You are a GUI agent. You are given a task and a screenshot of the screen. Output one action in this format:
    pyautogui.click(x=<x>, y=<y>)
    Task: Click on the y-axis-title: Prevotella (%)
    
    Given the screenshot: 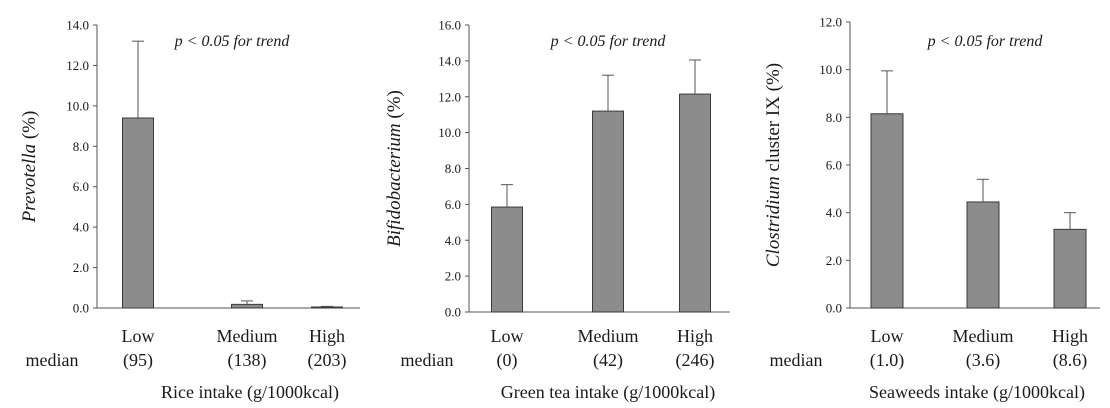 What is the action you would take?
    pyautogui.click(x=29, y=167)
    